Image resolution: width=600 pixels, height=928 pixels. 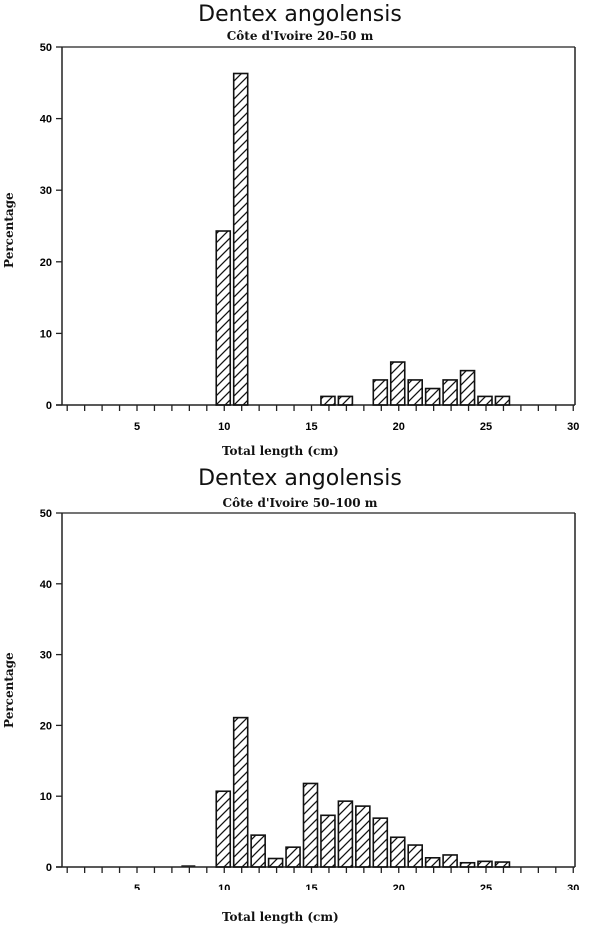 I want to click on chart1-subtitle: Côte d'Ivoire 20–50 m, so click(x=300, y=36).